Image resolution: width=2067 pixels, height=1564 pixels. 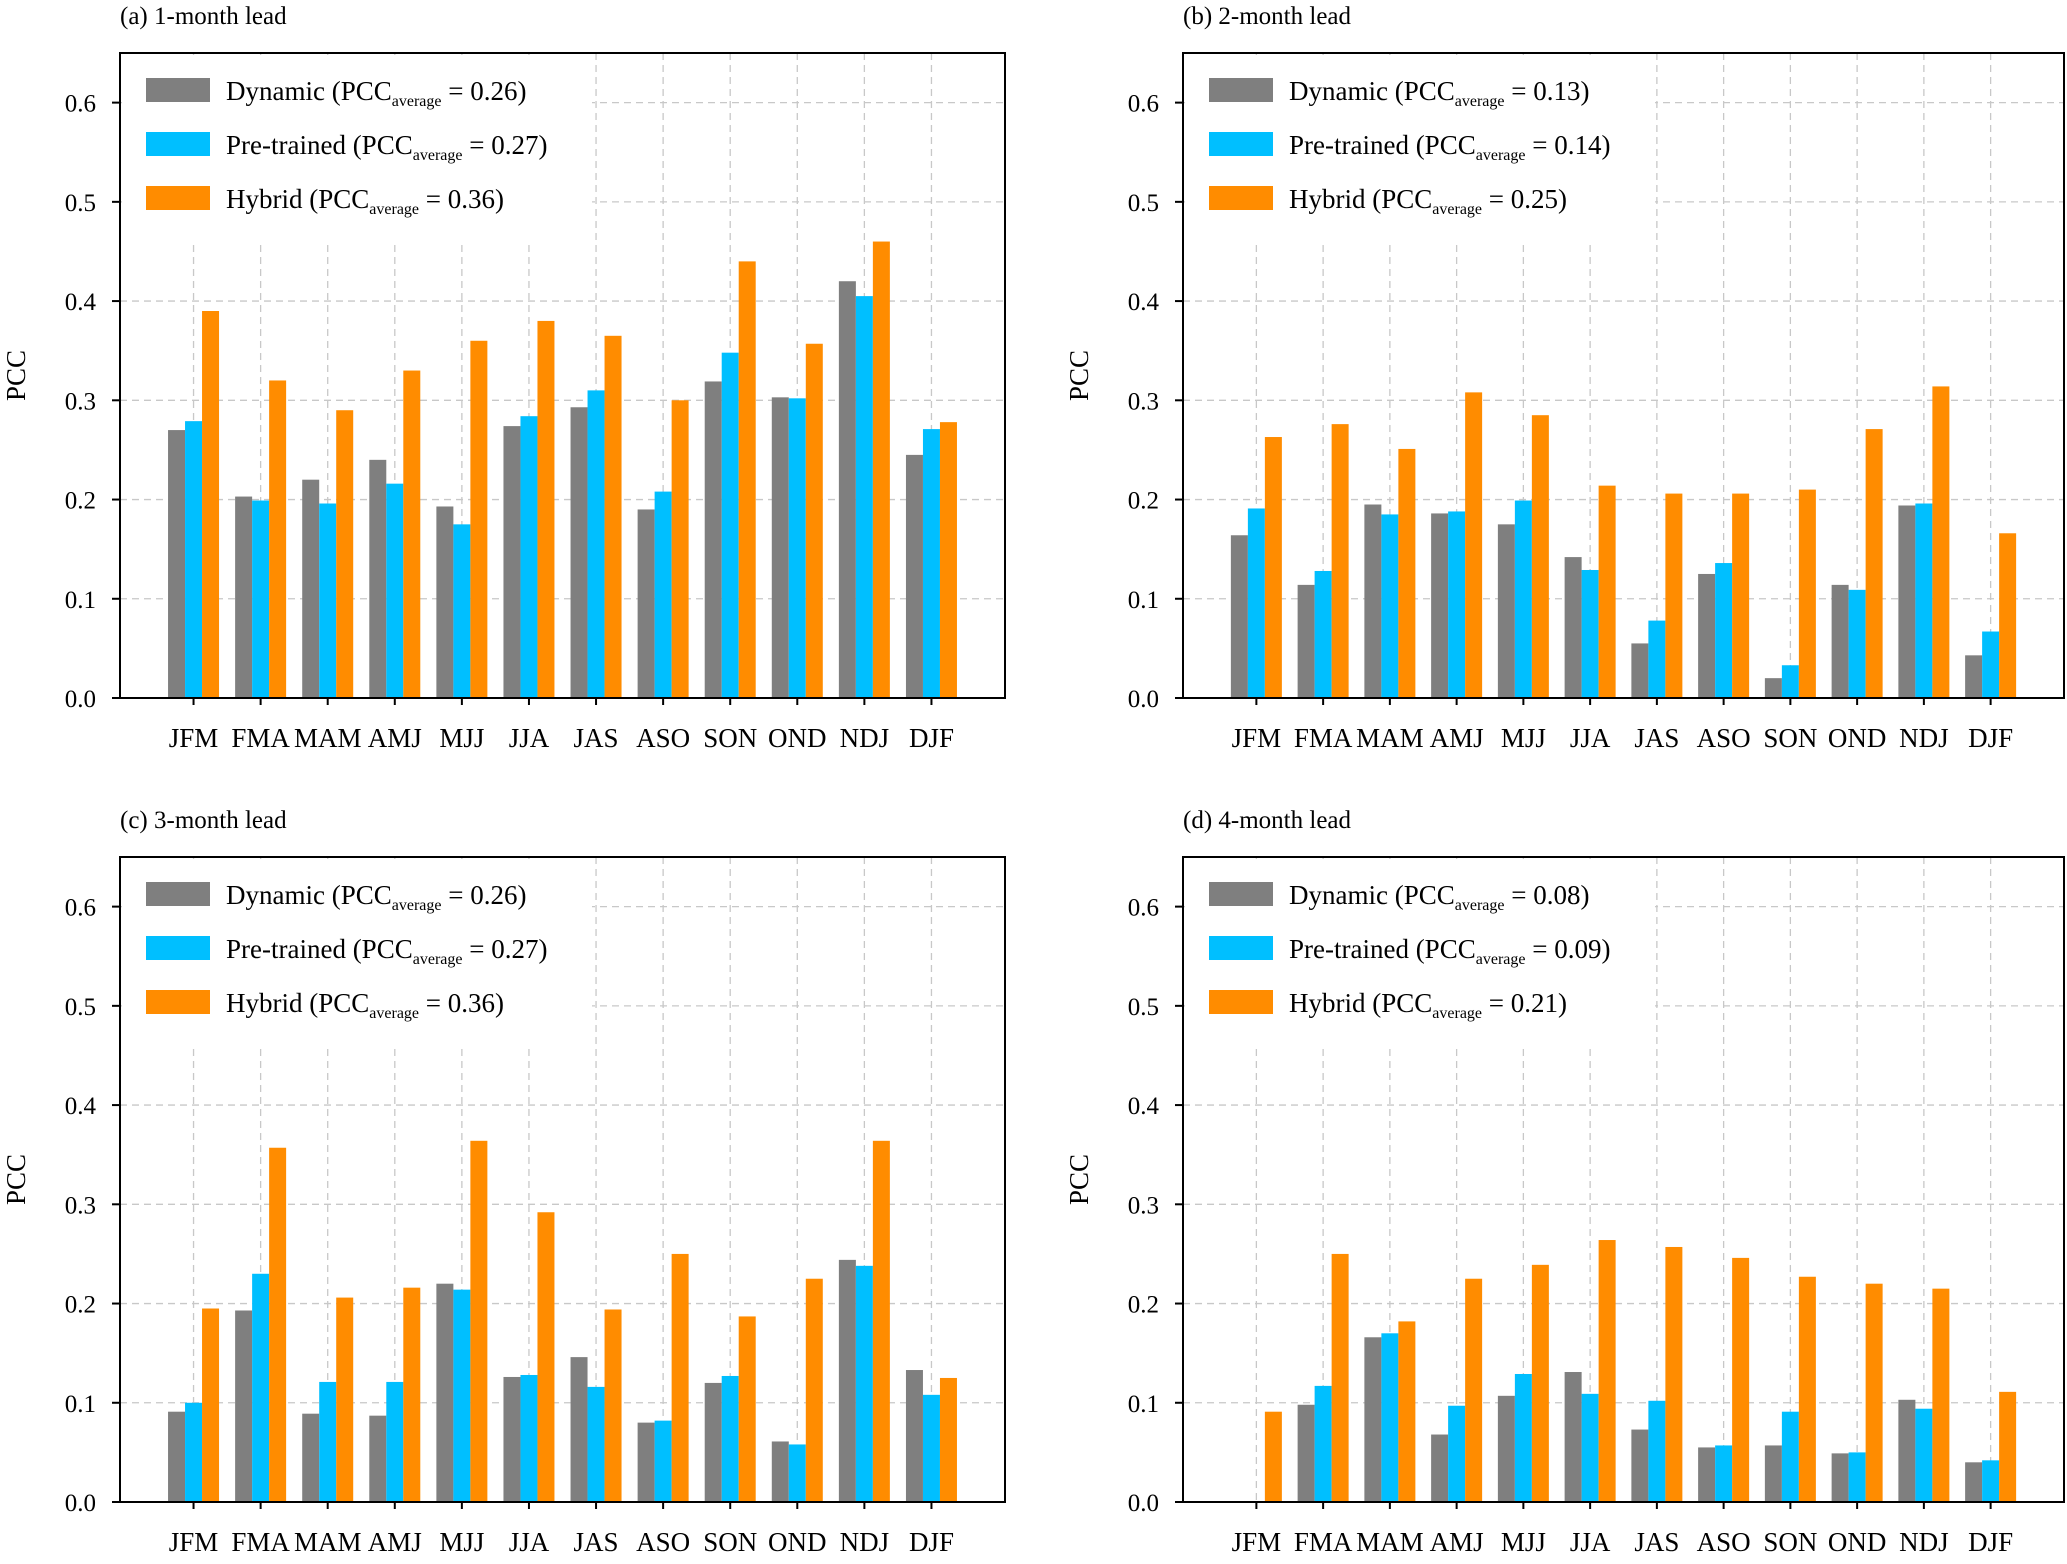 What do you see at coordinates (260, 738) in the screenshot?
I see `x-tick-label: FMA` at bounding box center [260, 738].